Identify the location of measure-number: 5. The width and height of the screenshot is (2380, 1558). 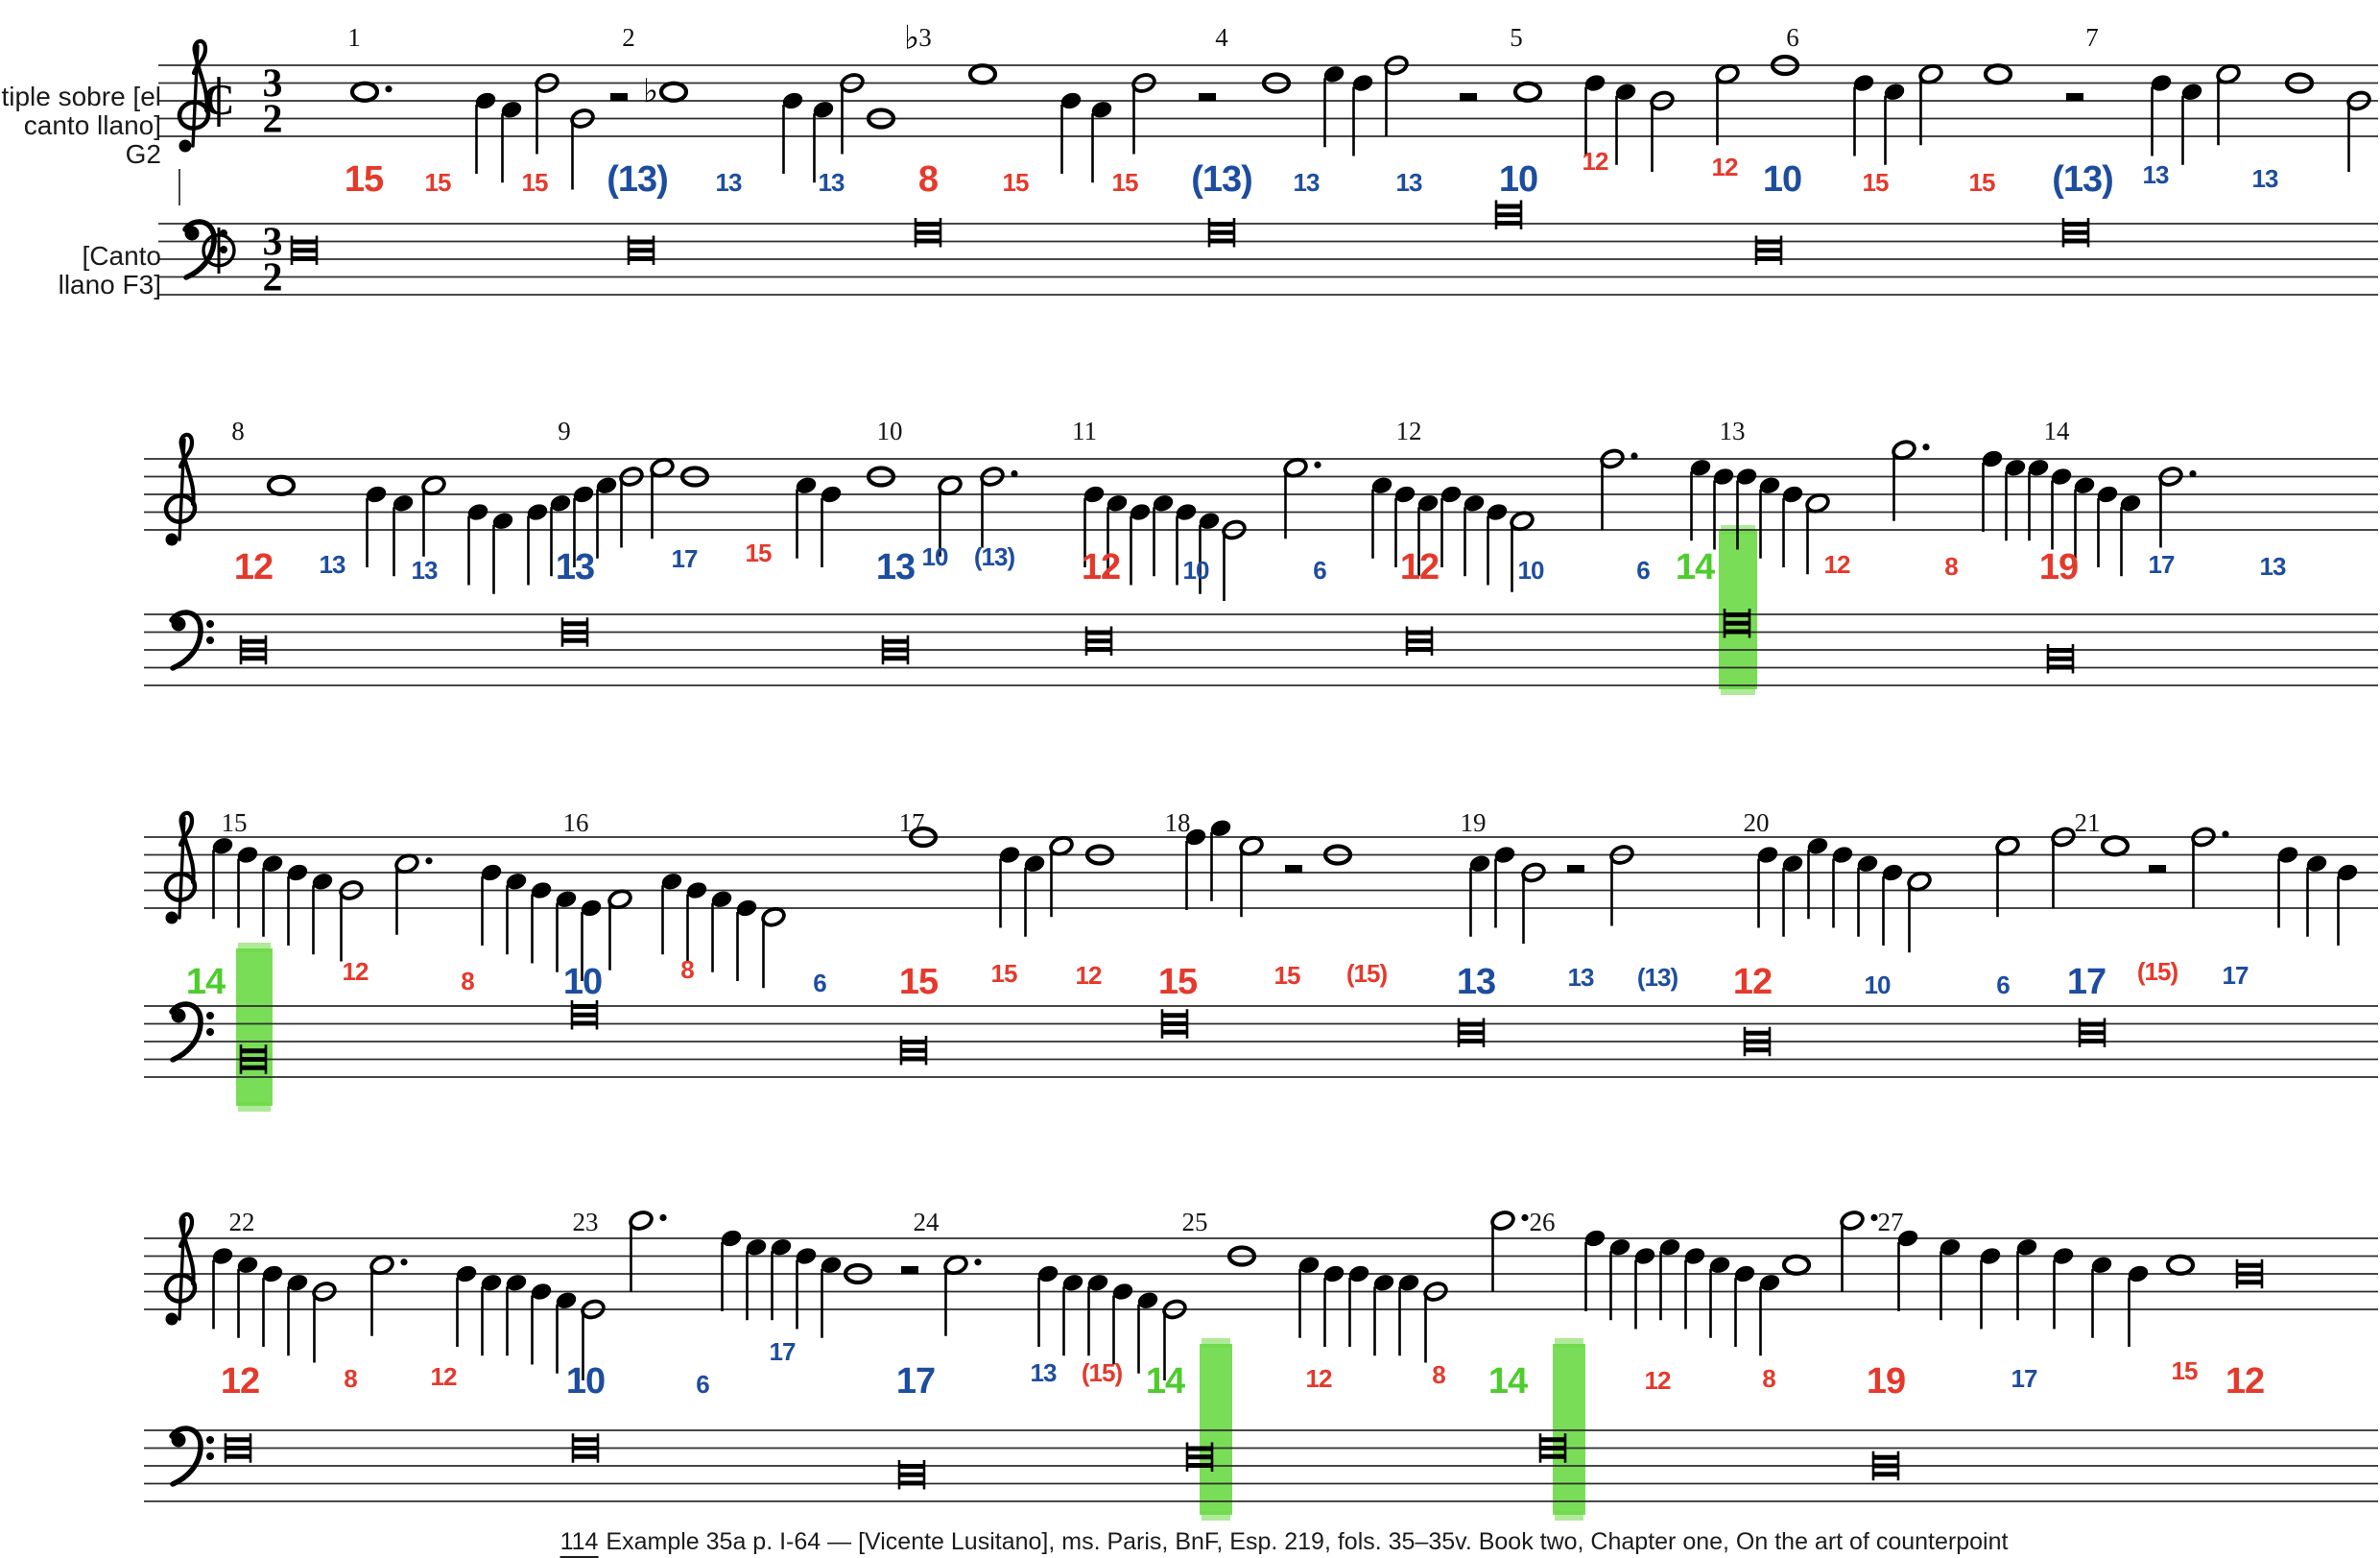
(1517, 37).